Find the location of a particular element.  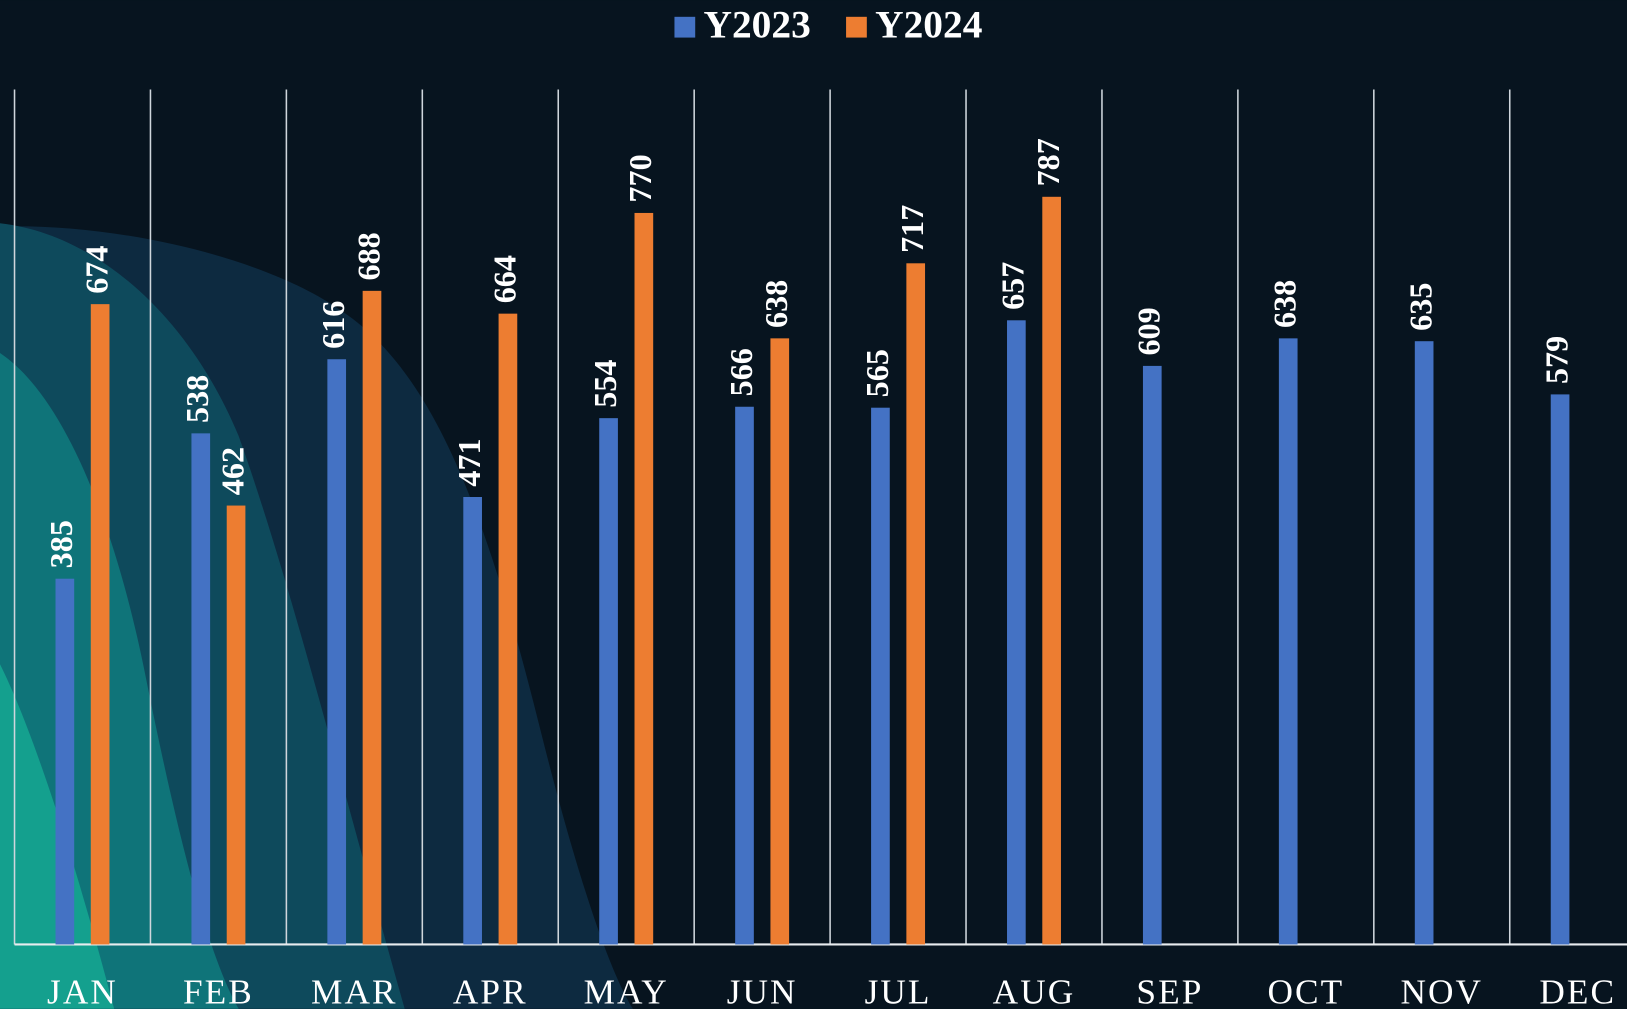

x-tick-label: AUG is located at coordinates (1034, 991).